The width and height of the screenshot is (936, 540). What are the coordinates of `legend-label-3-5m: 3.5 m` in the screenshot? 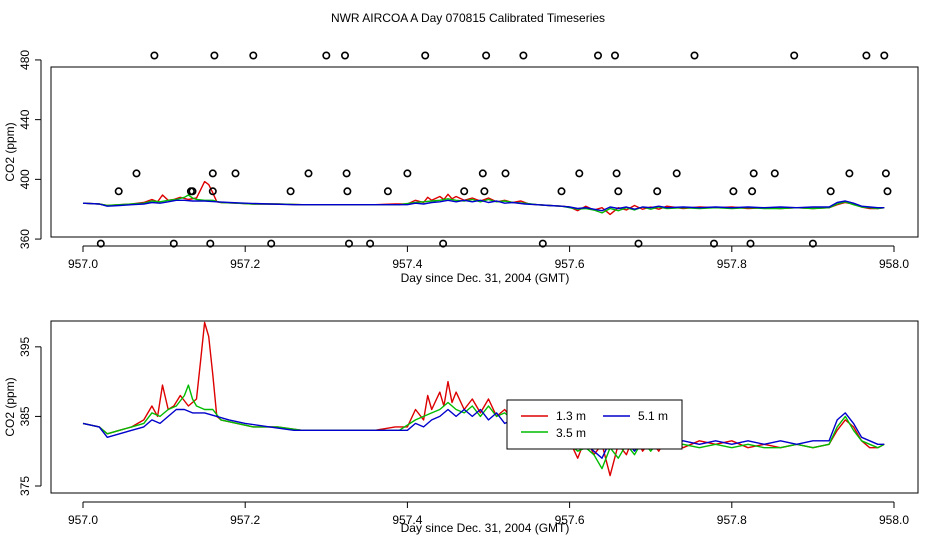 It's located at (571, 433).